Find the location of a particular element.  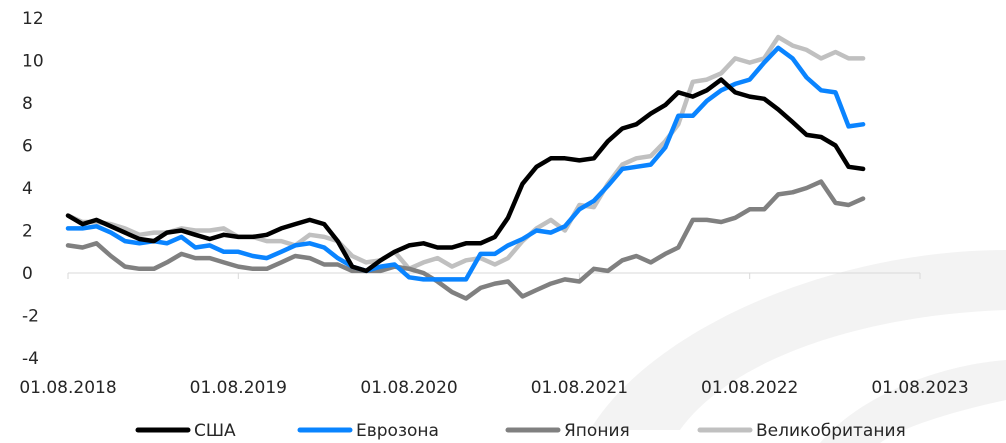

x-tick-label: 01.08.2022 is located at coordinates (749, 388).